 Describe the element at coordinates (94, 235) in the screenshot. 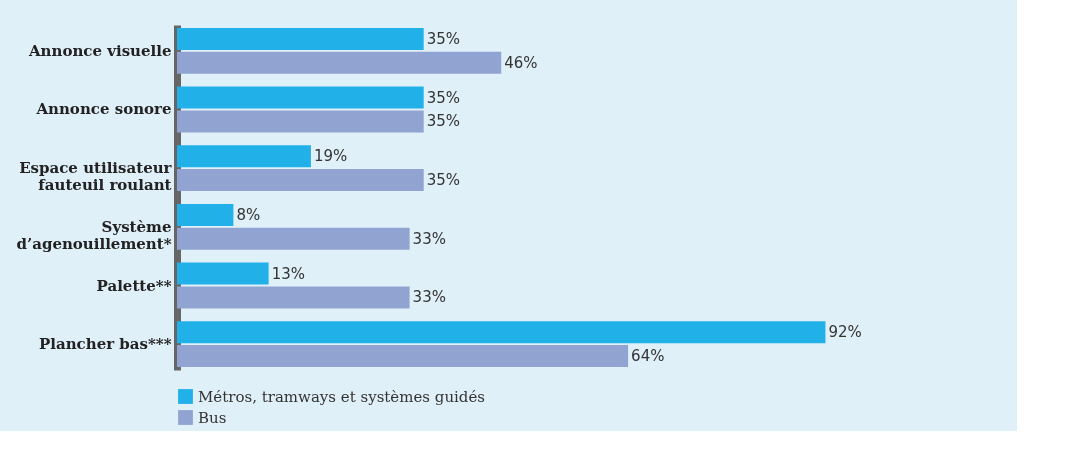

I see `y-tick-label: Système d’agenouillement*` at that location.